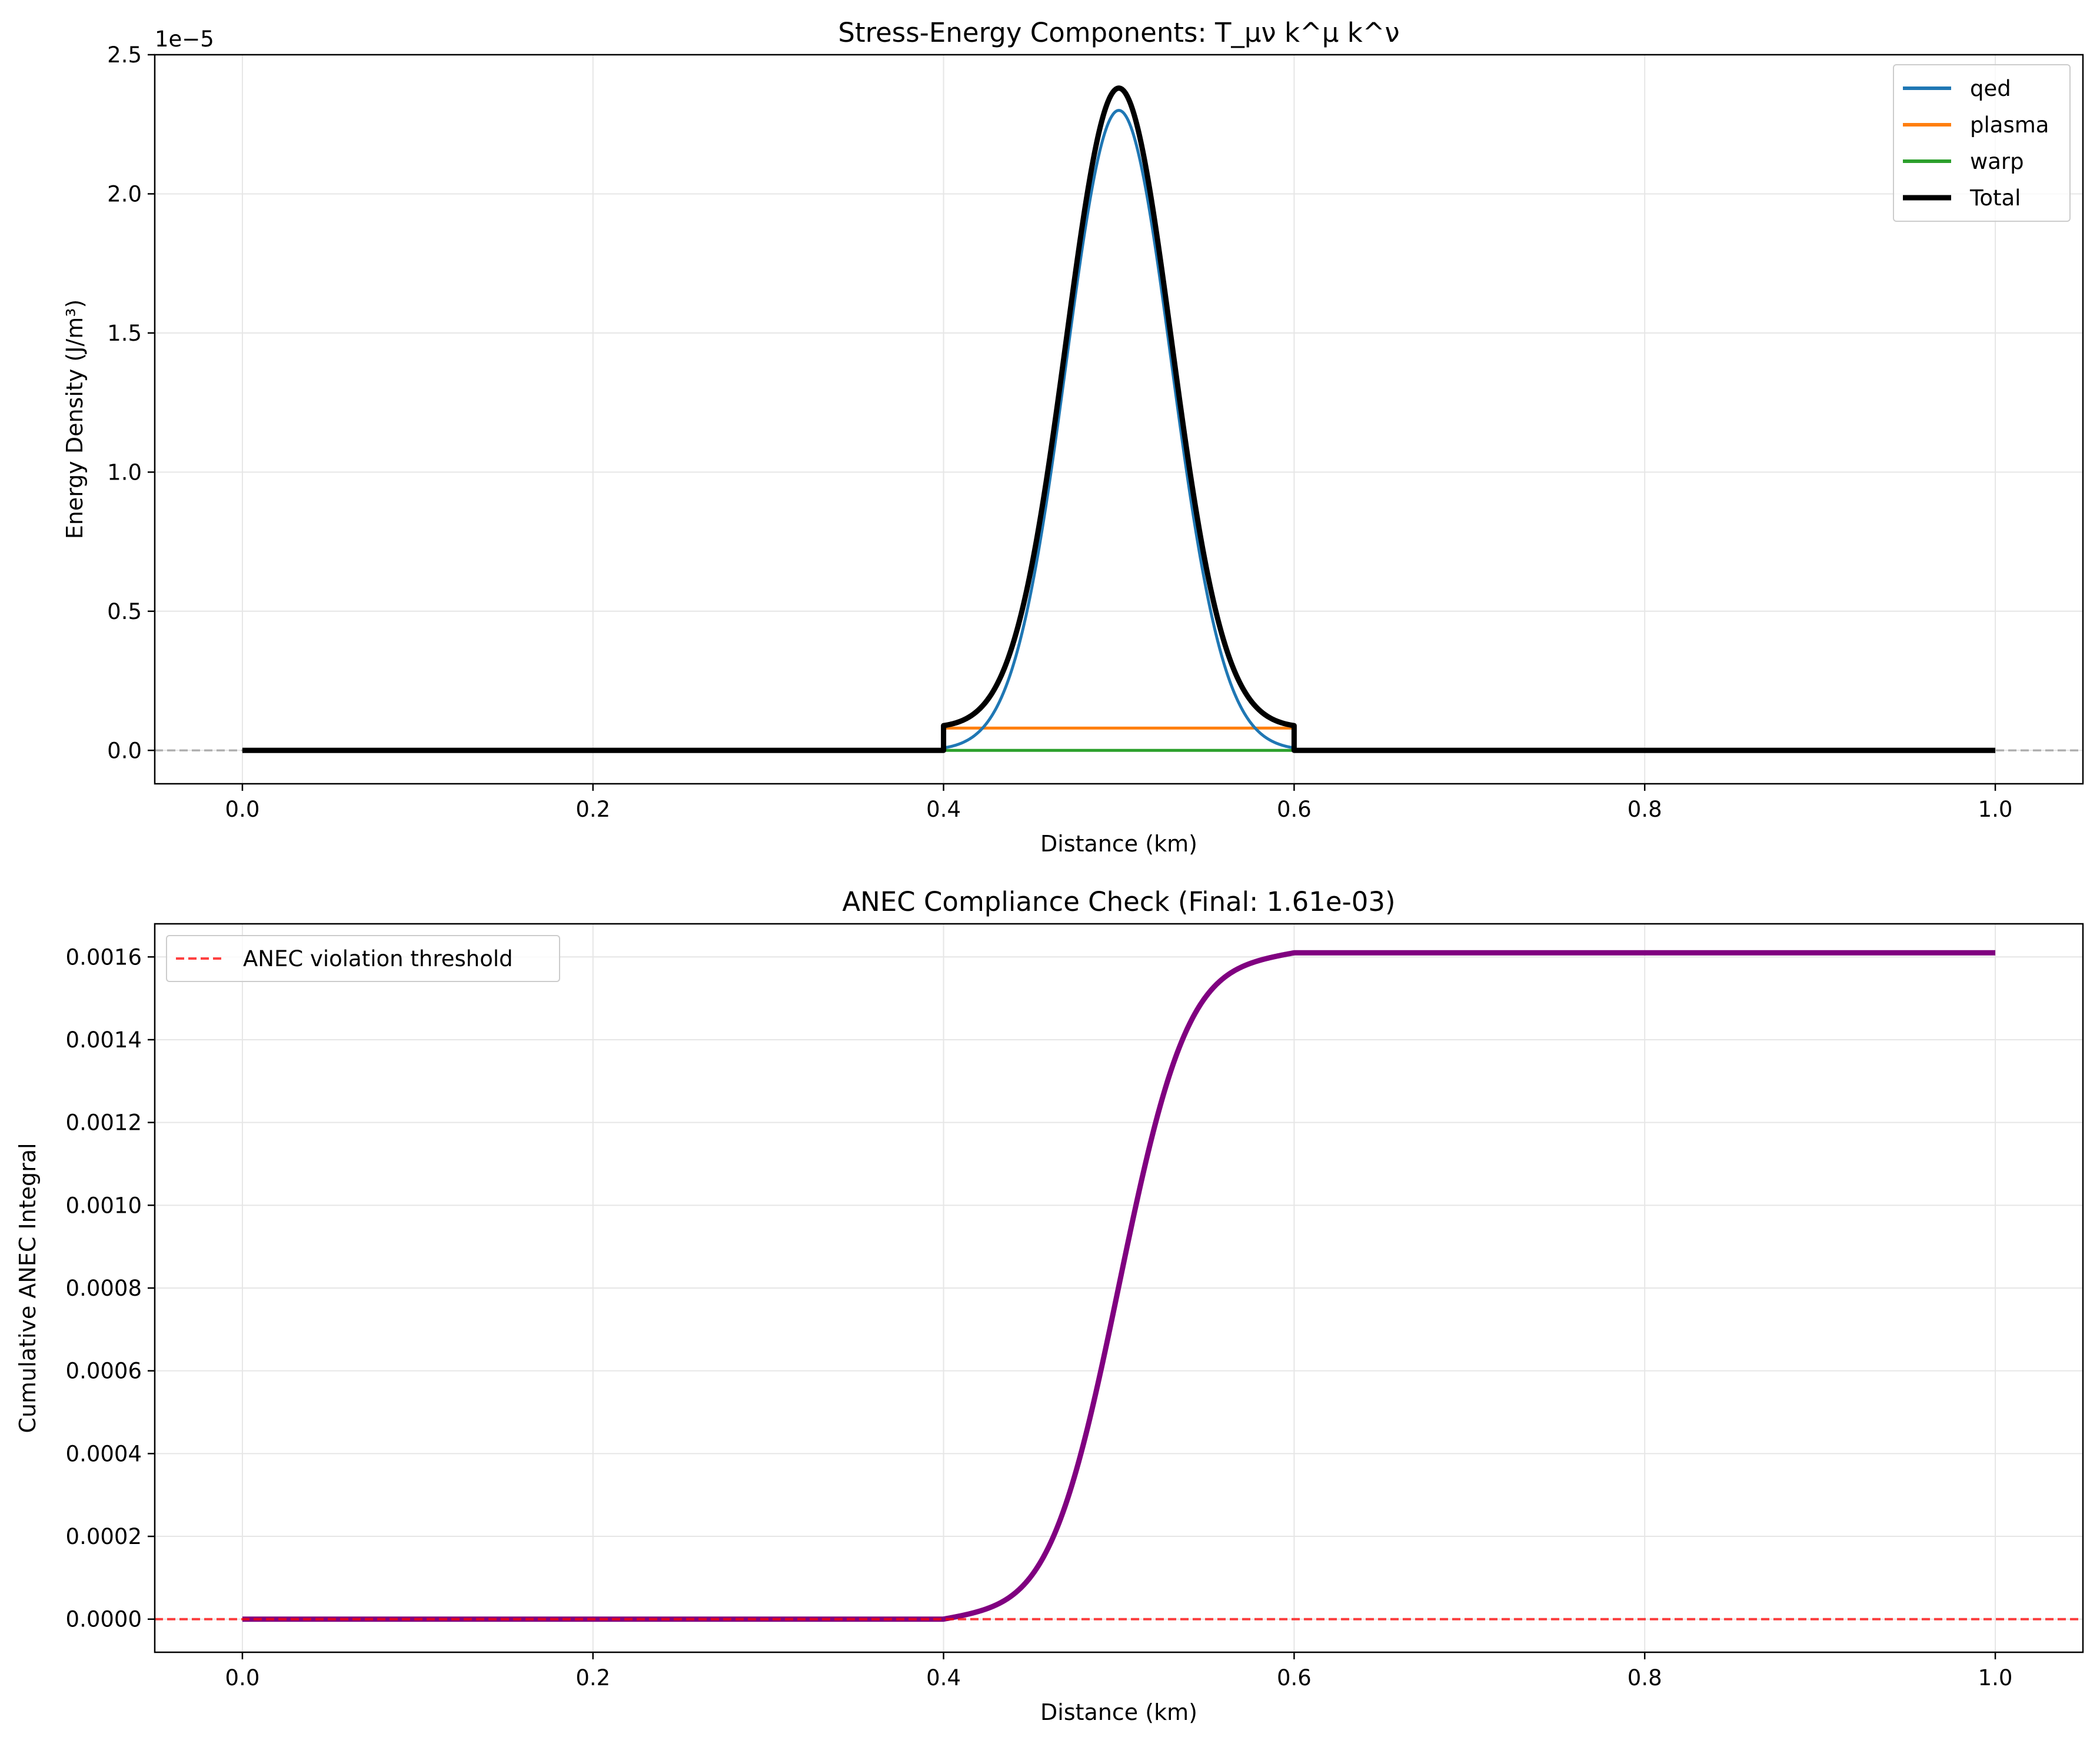 This screenshot has height=1747, width=2100. Describe the element at coordinates (124, 194) in the screenshot. I see `y-tick-label: 2.0` at that location.